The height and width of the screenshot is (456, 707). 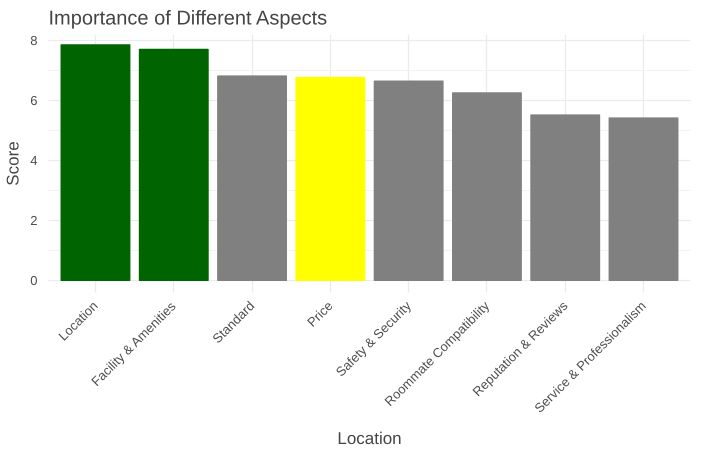 What do you see at coordinates (34, 40) in the screenshot?
I see `y-tick-label: 8` at bounding box center [34, 40].